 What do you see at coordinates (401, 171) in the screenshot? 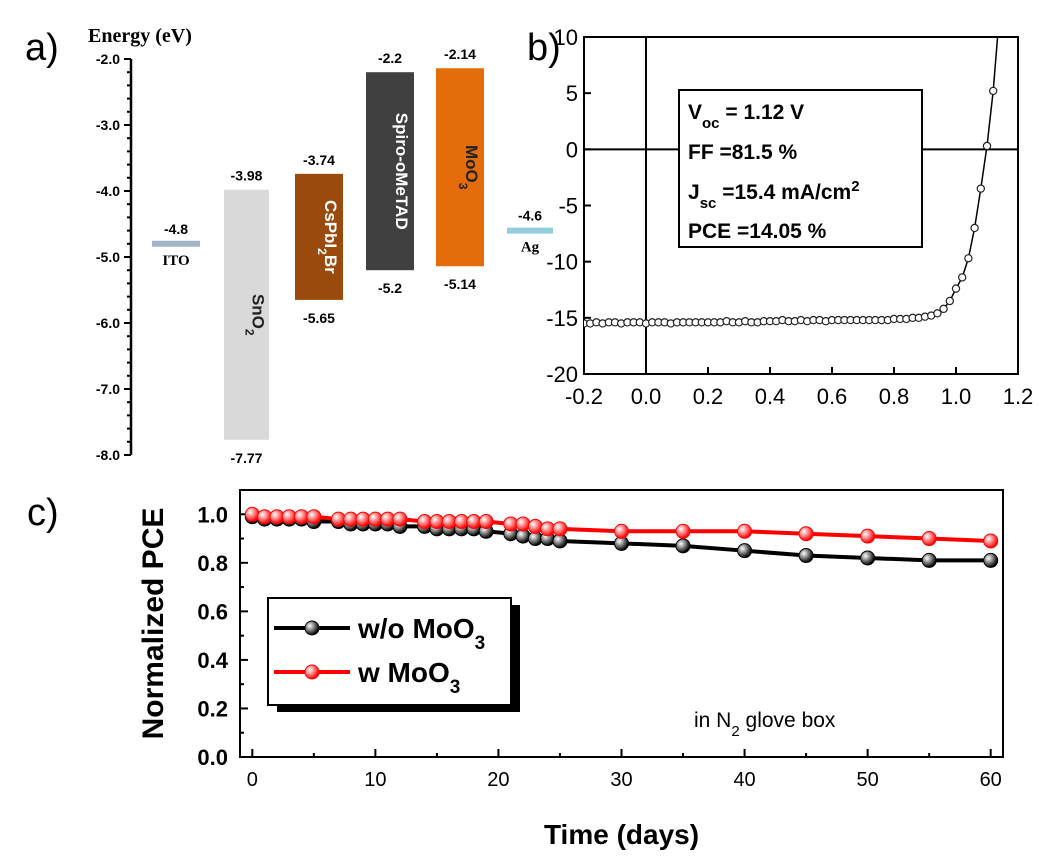
I see `band-name-spiro-ometad: Spiro-oMeTAD` at bounding box center [401, 171].